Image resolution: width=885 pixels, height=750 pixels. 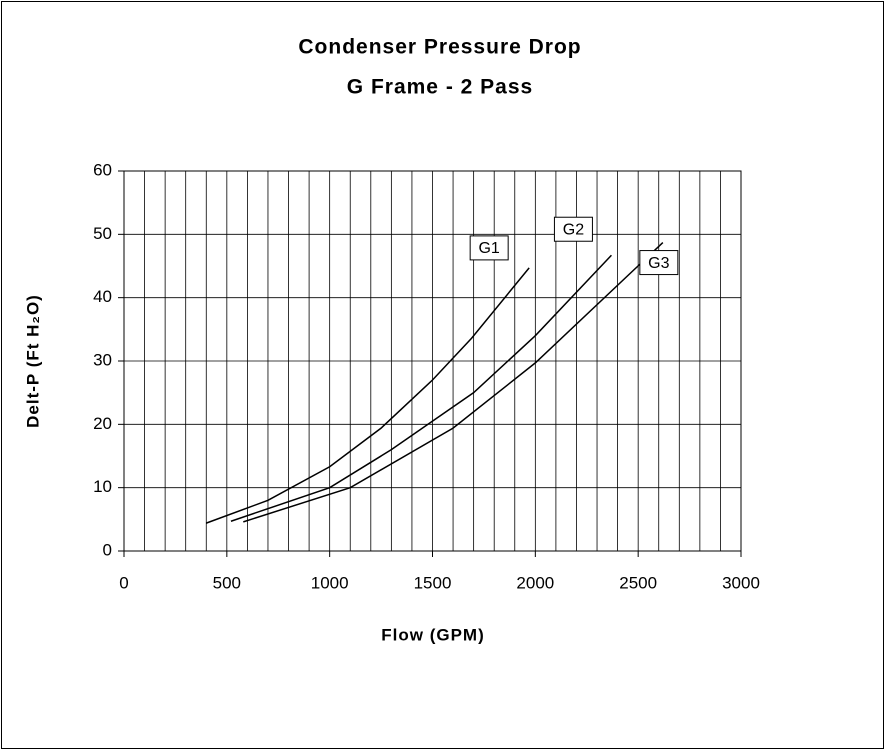 I want to click on x-tick-label: 2500, so click(x=638, y=582).